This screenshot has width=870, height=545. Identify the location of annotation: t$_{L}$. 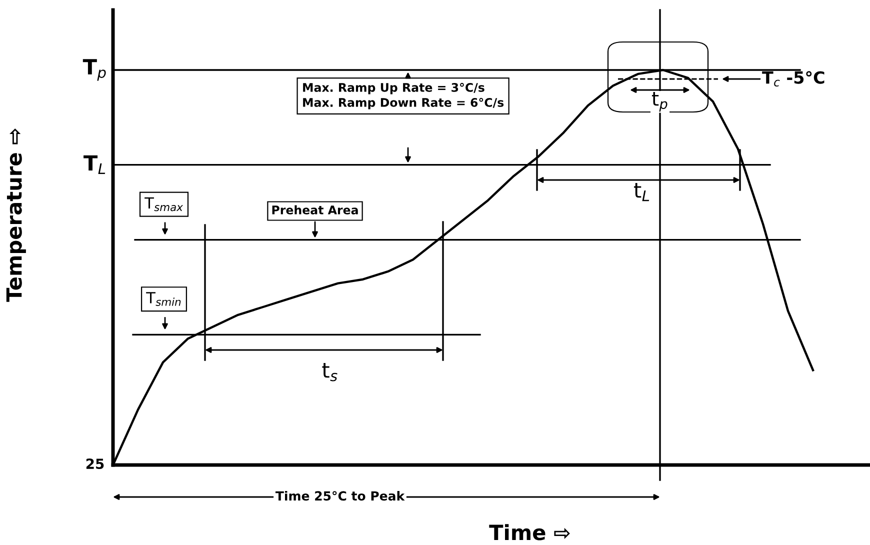
(642, 192).